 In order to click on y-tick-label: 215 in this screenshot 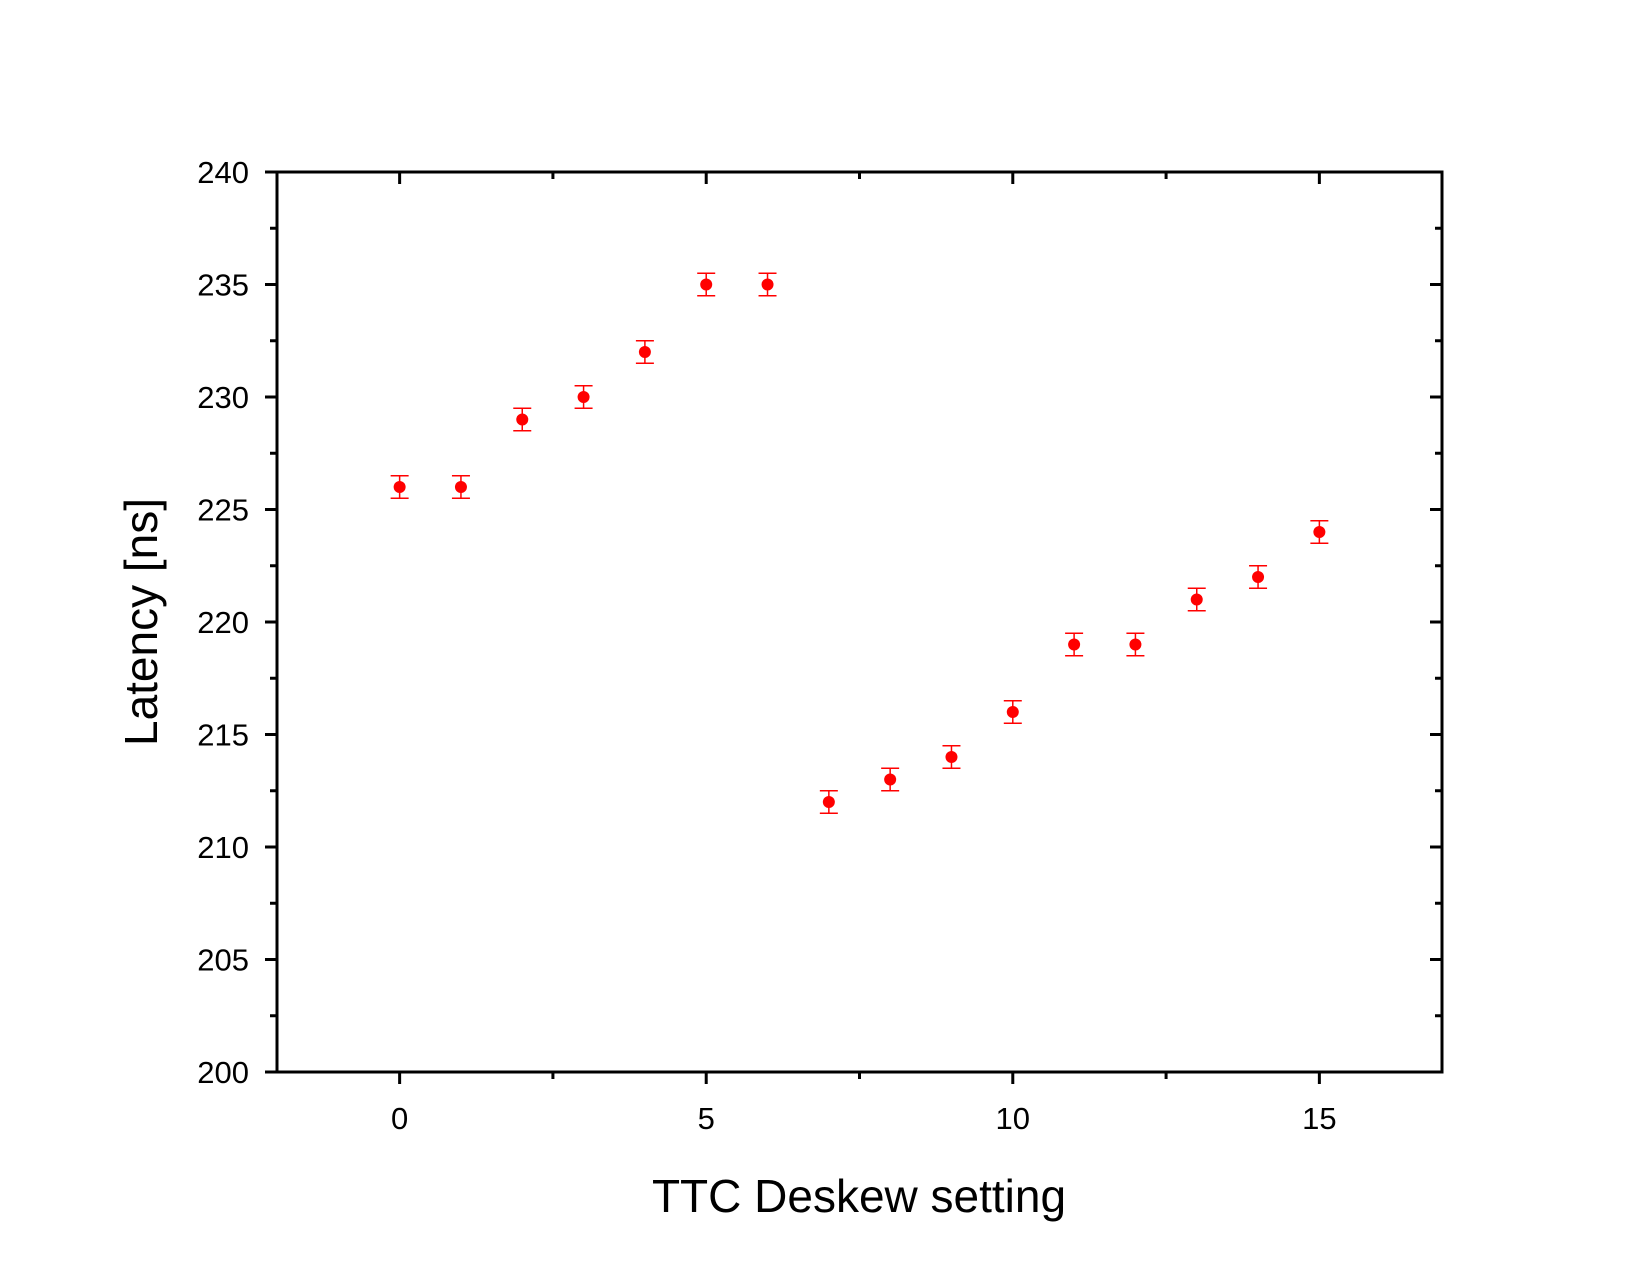, I will do `click(223, 735)`.